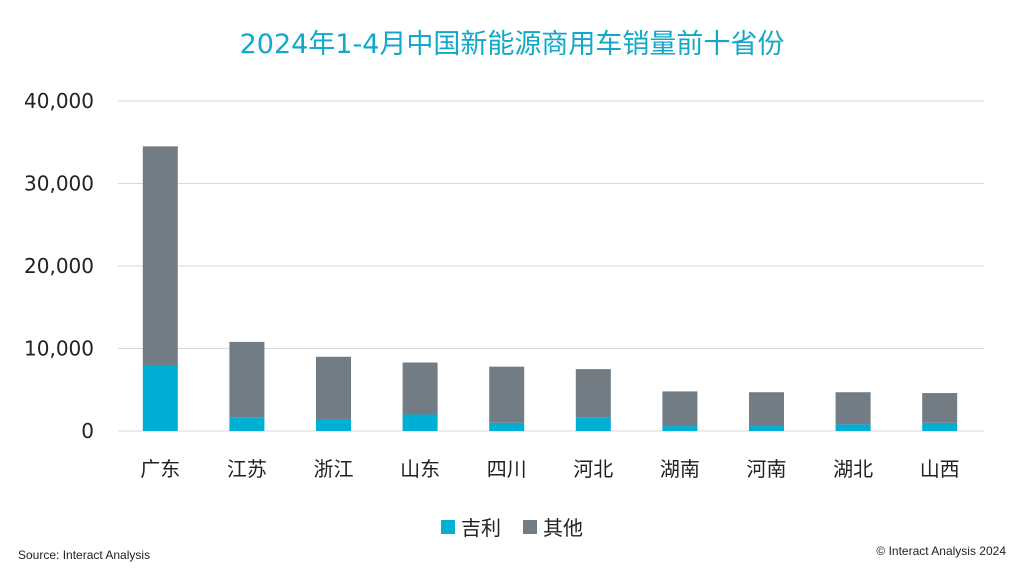  What do you see at coordinates (59, 184) in the screenshot?
I see `y-tick-label: 30,000` at bounding box center [59, 184].